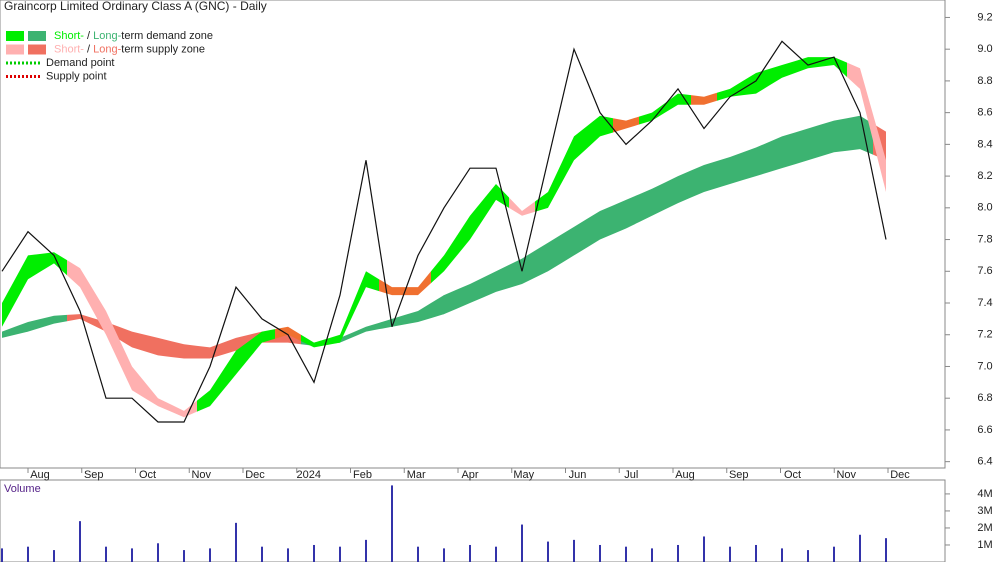  Describe the element at coordinates (309, 475) in the screenshot. I see `x-tick-label: 2024` at that location.